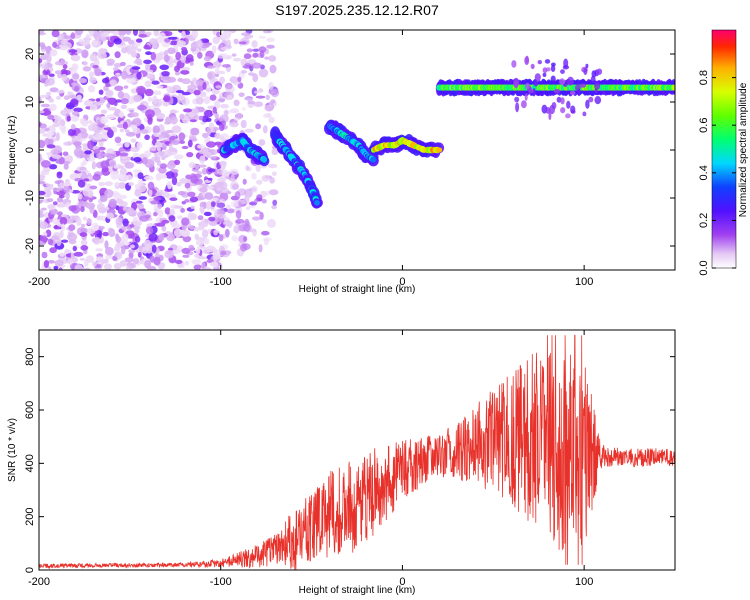  What do you see at coordinates (12, 150) in the screenshot?
I see `spectrogram-y-label: Frequency (Hz)` at bounding box center [12, 150].